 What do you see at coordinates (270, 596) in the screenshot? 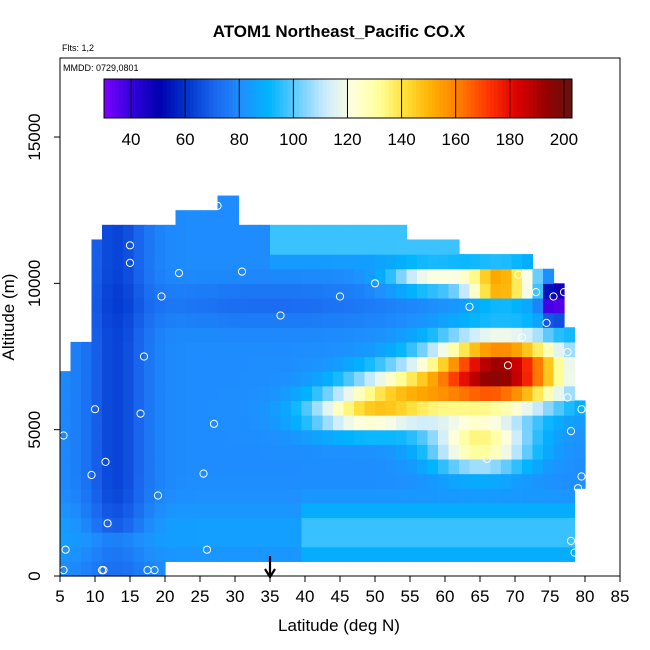
I see `x-tick-label: 35` at bounding box center [270, 596].